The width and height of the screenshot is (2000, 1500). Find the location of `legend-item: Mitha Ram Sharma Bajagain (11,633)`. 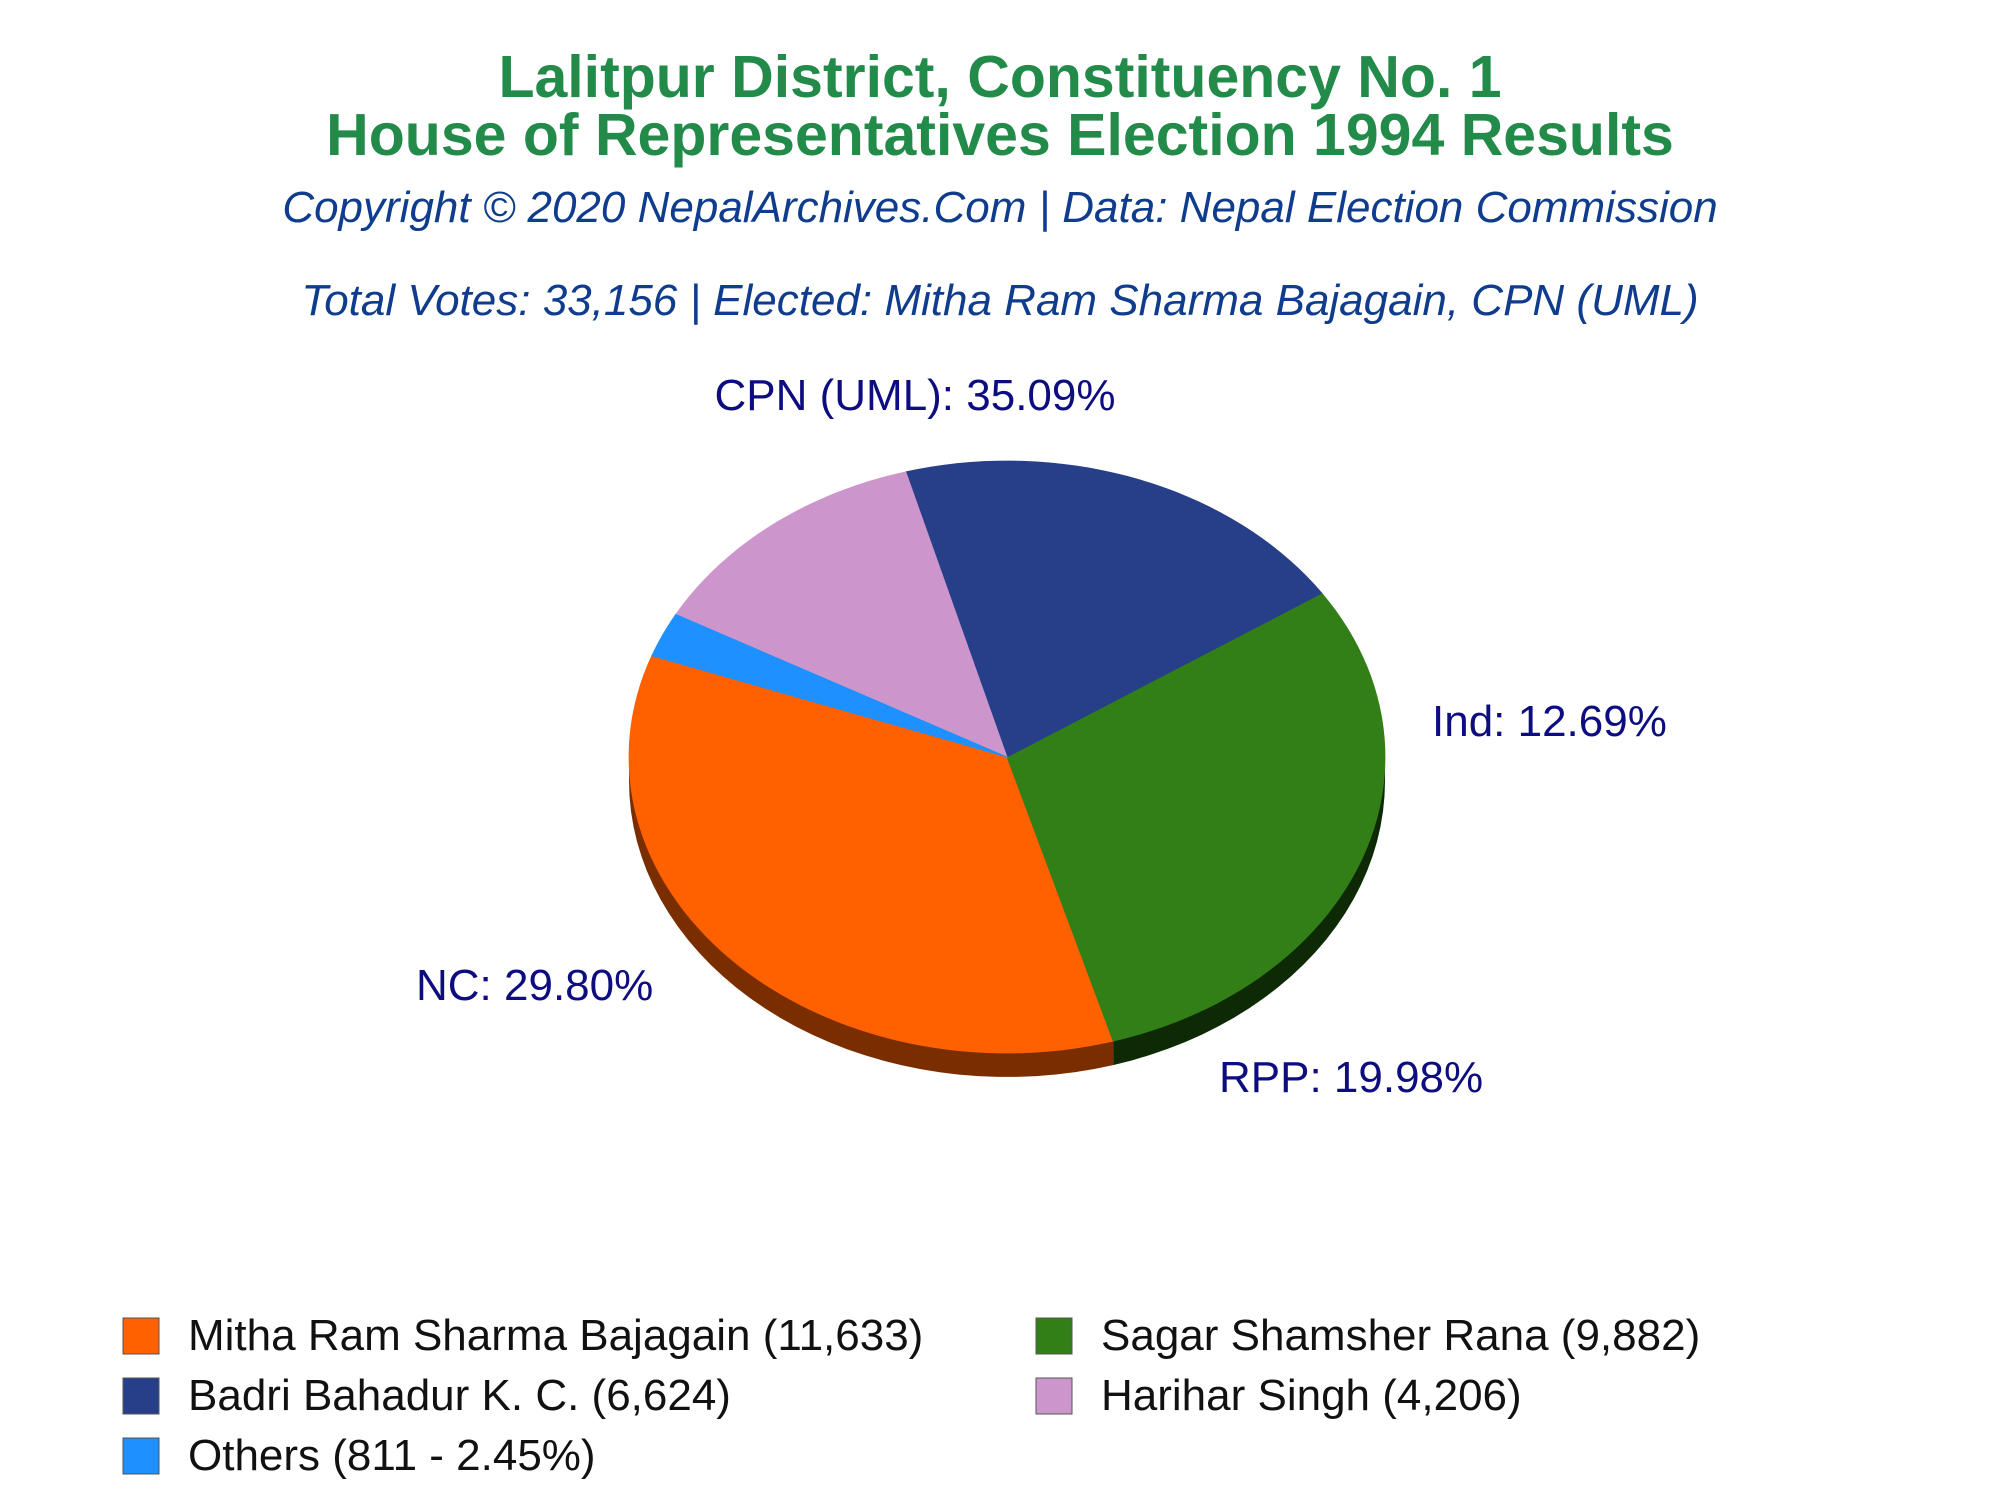

legend-item: Mitha Ram Sharma Bajagain (11,633) is located at coordinates (522, 1335).